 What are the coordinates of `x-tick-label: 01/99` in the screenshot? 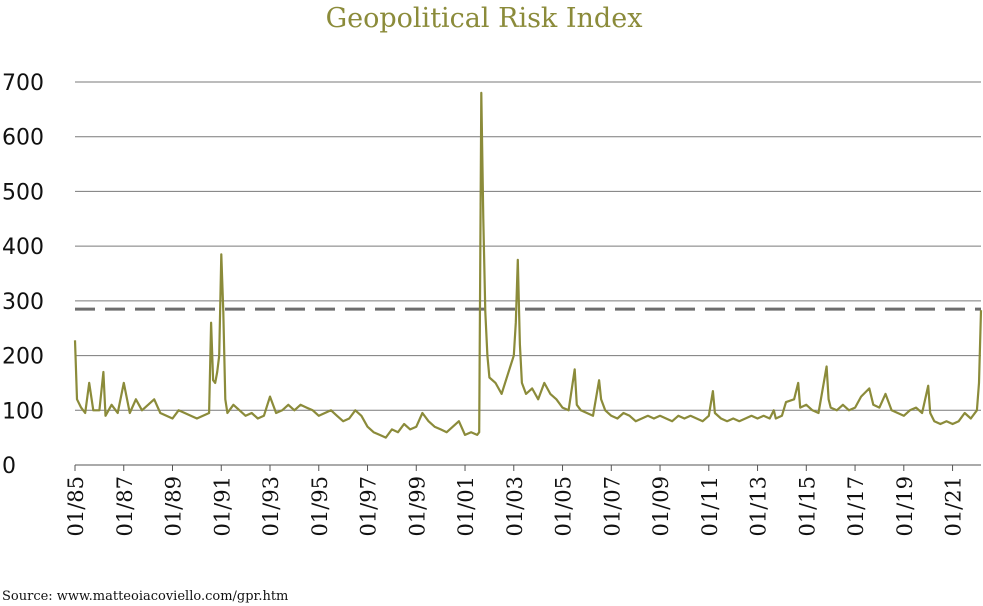 It's located at (417, 506).